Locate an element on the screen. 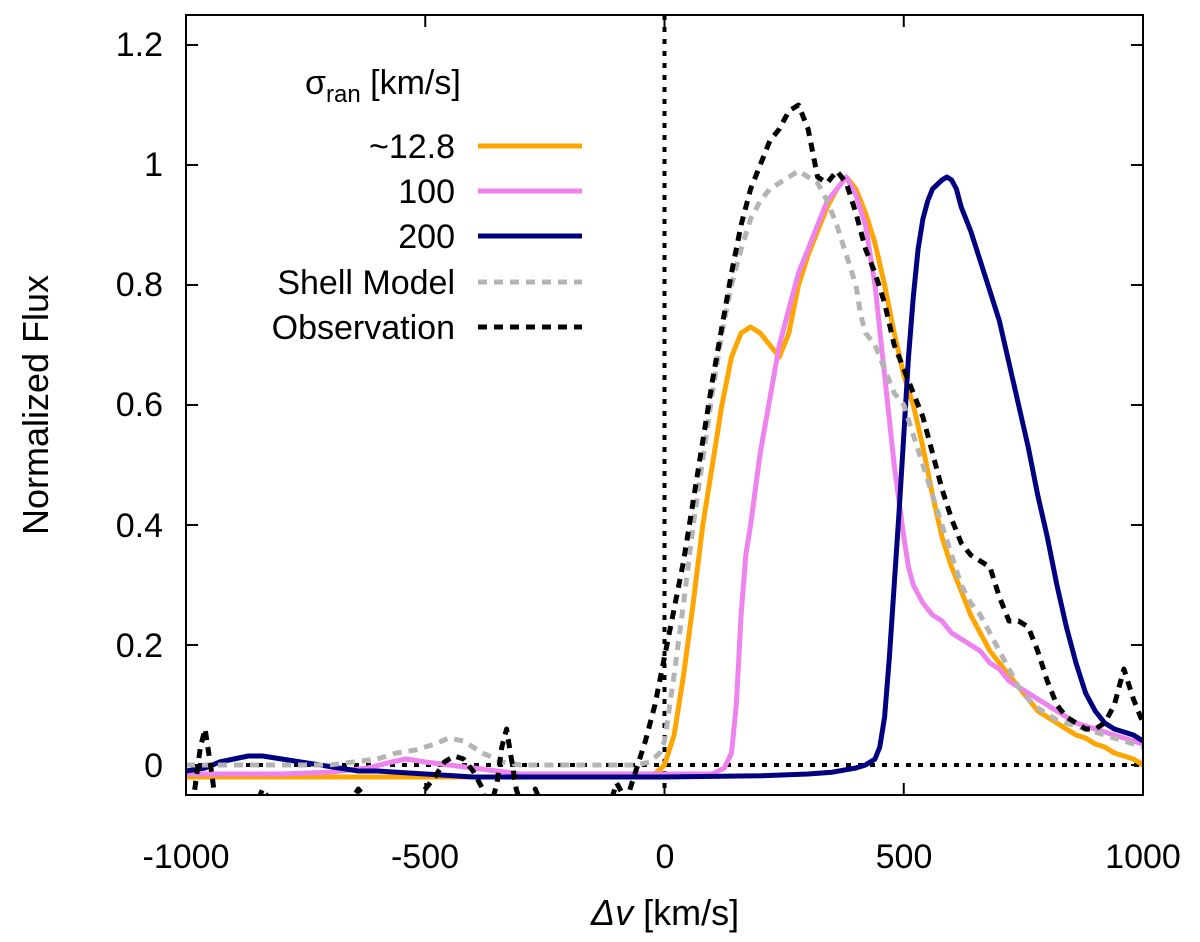 The image size is (1200, 942). y-tick-label: 0.2 is located at coordinates (139, 646).